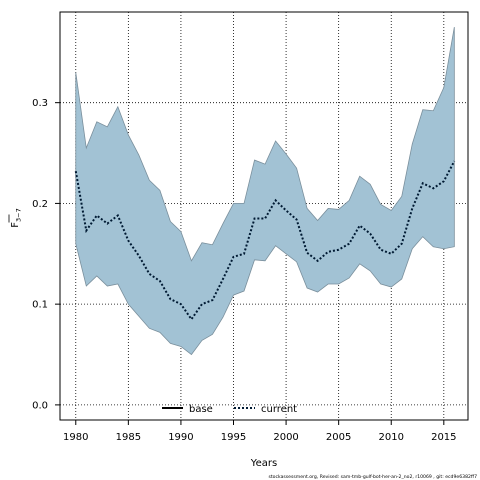  I want to click on legend-base-label: base, so click(201, 409).